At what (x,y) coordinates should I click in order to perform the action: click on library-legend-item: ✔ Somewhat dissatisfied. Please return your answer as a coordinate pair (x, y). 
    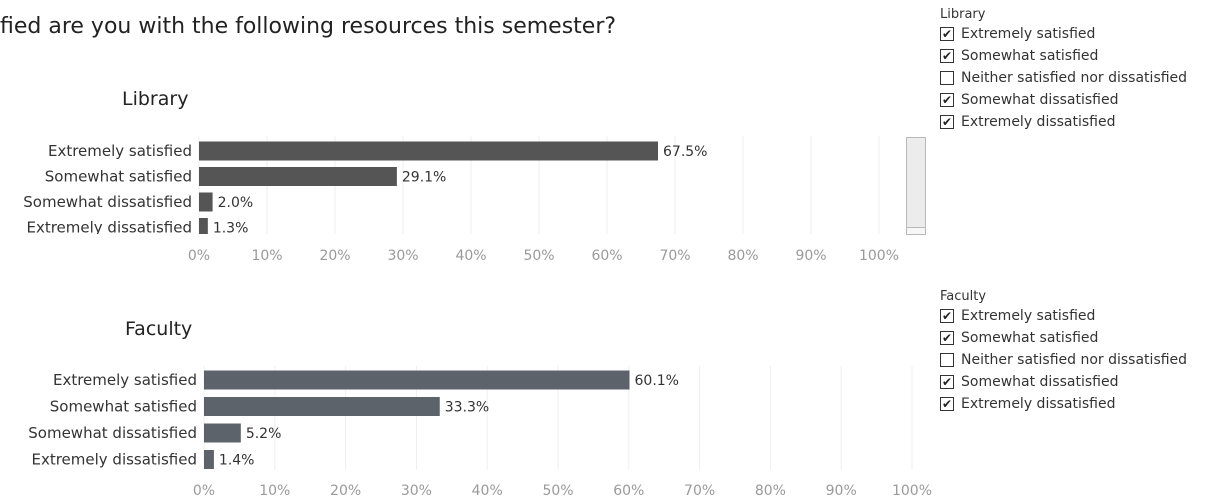
    Looking at the image, I should click on (1063, 100).